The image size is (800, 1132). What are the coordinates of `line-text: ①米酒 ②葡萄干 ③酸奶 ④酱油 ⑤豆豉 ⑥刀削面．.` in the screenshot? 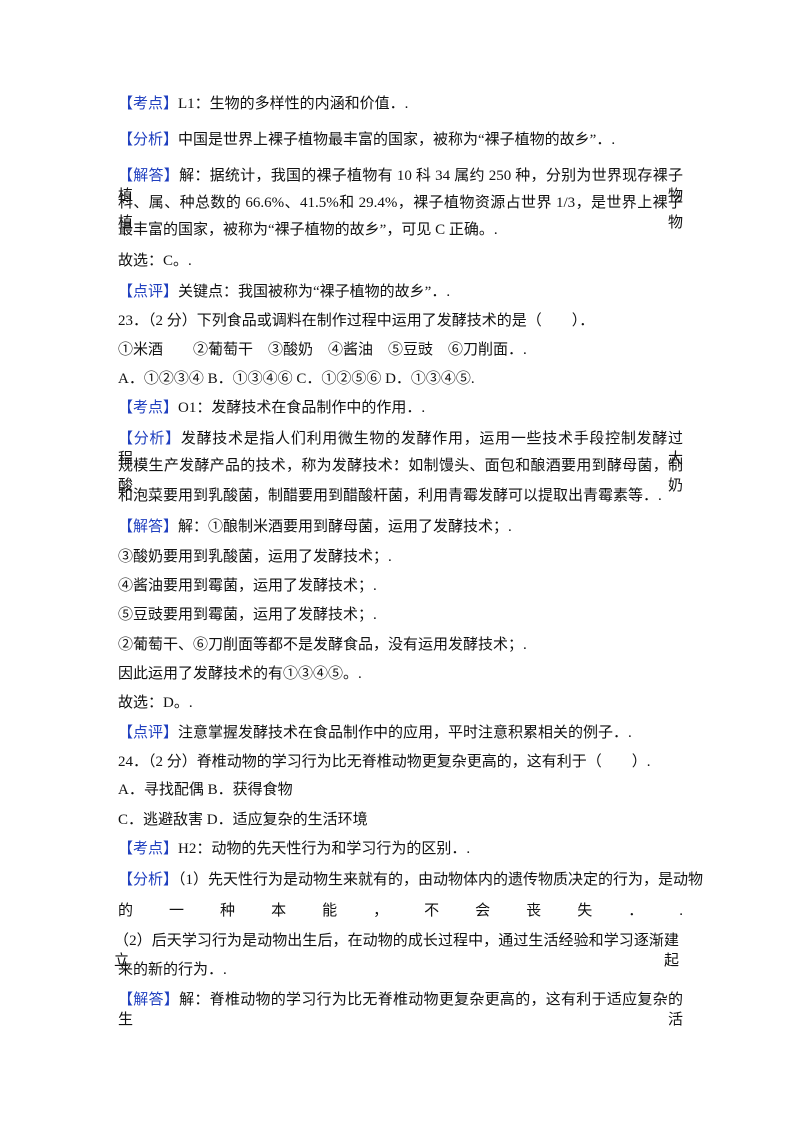 It's located at (322, 350).